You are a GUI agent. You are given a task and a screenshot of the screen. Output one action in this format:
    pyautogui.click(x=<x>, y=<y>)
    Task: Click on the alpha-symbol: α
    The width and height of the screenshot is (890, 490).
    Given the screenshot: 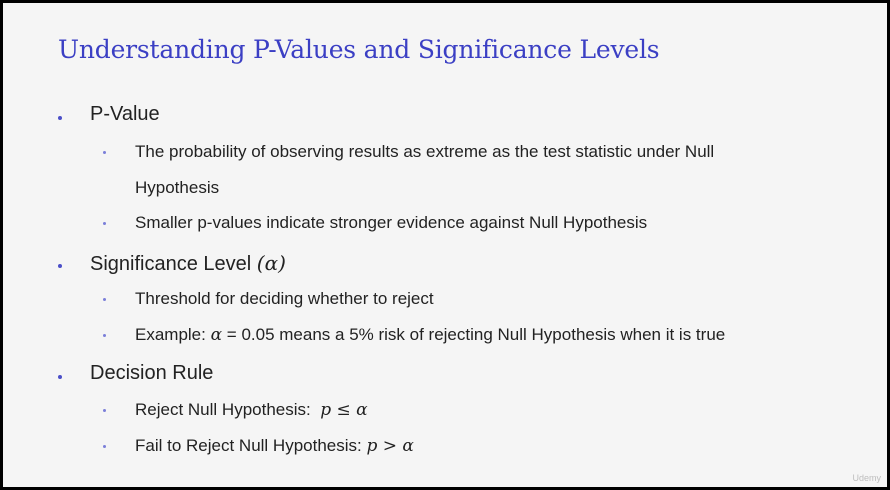 What is the action you would take?
    pyautogui.click(x=216, y=335)
    